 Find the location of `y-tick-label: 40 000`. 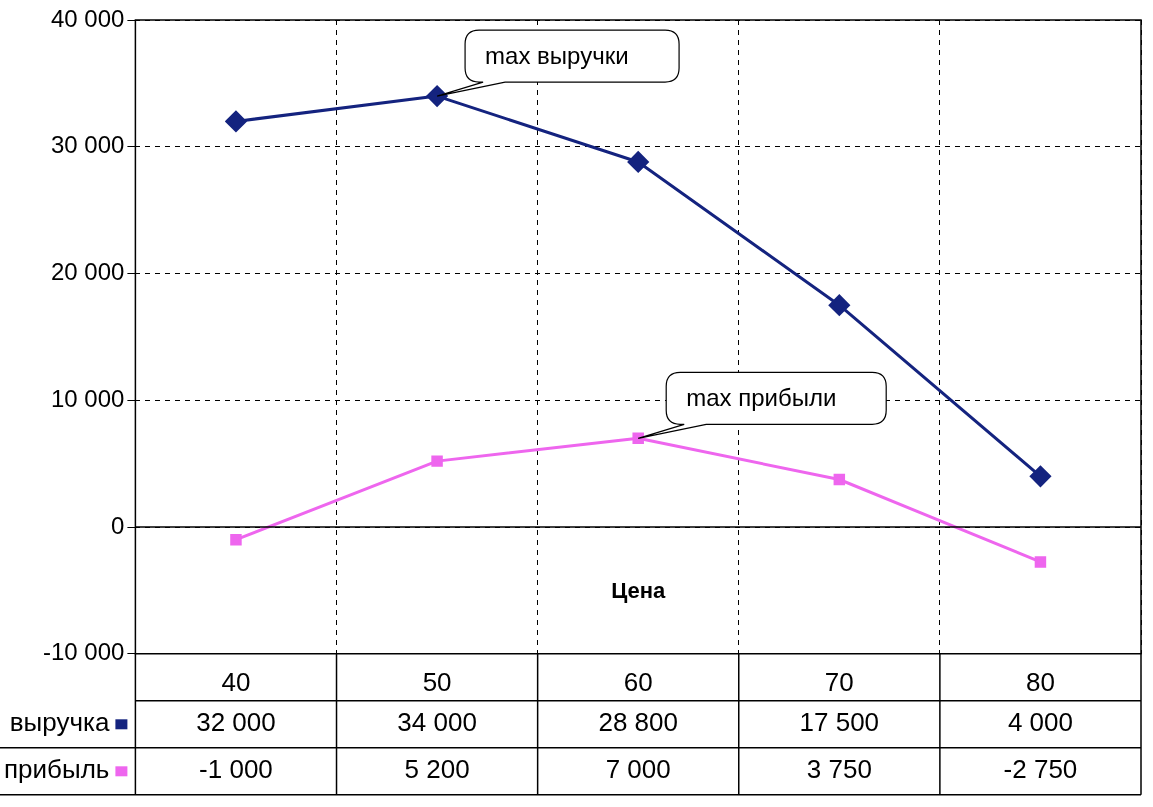

y-tick-label: 40 000 is located at coordinates (87, 18).